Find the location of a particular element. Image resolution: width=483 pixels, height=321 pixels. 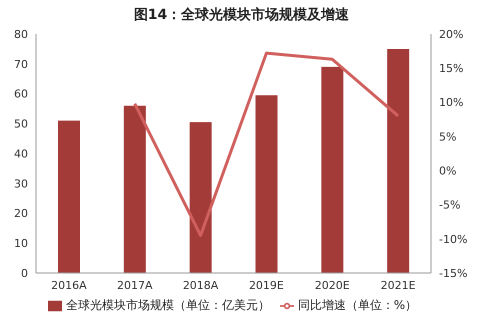

y-tick-label: 0 is located at coordinates (24, 273).